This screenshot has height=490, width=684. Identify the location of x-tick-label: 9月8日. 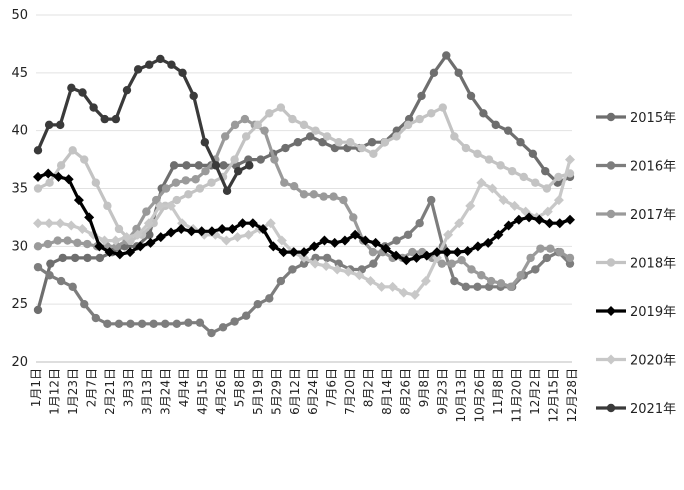
(424, 387).